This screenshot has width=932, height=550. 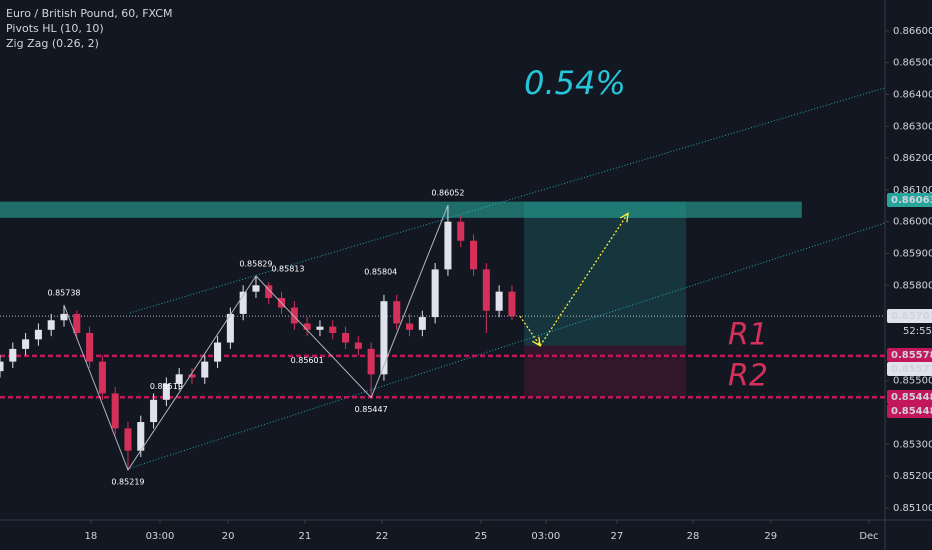 I want to click on y-tick-label: 0.86100, so click(x=912, y=190).